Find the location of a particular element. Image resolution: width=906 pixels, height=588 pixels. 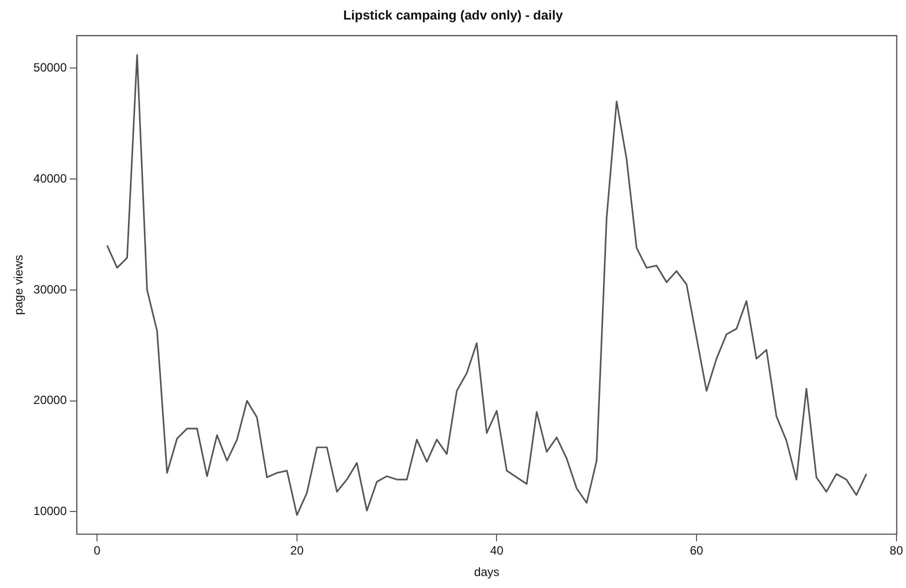

x-tick-label: 60 is located at coordinates (697, 551).